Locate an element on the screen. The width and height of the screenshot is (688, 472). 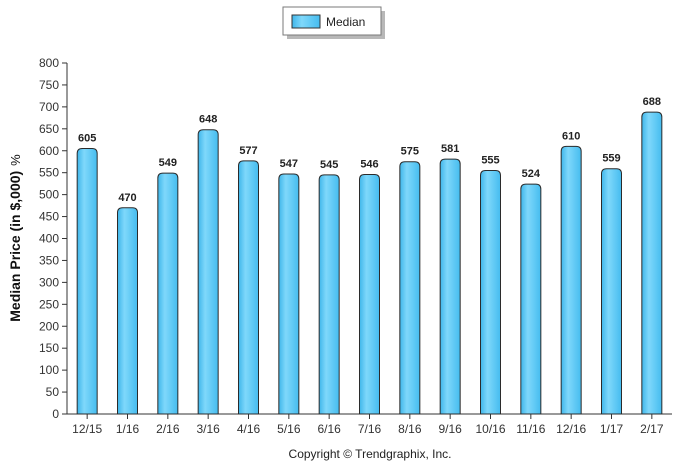
data-label: 581 is located at coordinates (450, 149).